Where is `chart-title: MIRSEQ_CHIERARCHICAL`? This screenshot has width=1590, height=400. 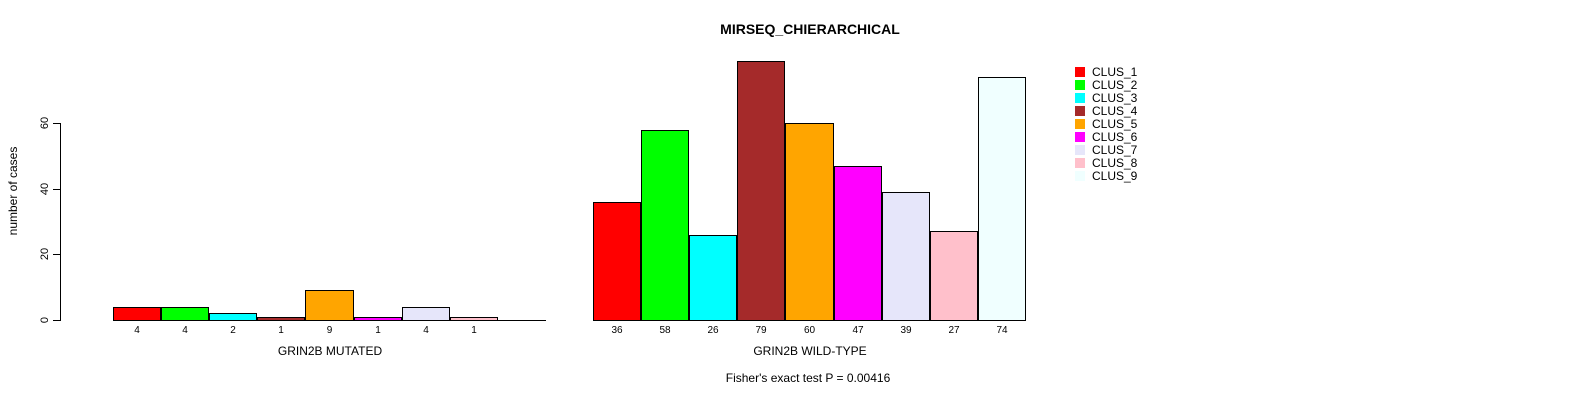 chart-title: MIRSEQ_CHIERARCHICAL is located at coordinates (810, 29).